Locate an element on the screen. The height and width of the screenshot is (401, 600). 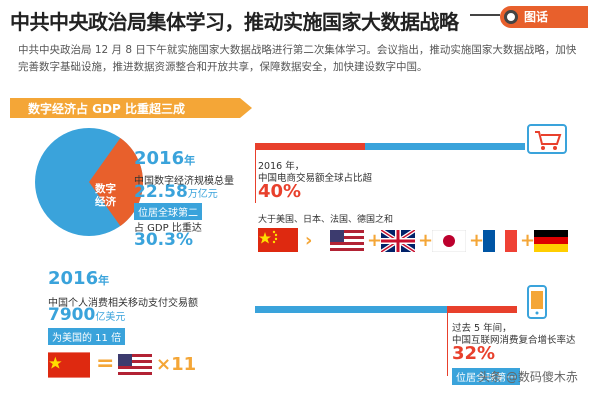
section-banner: 数字经济占 GDP 比重超三成 is located at coordinates (125, 108).